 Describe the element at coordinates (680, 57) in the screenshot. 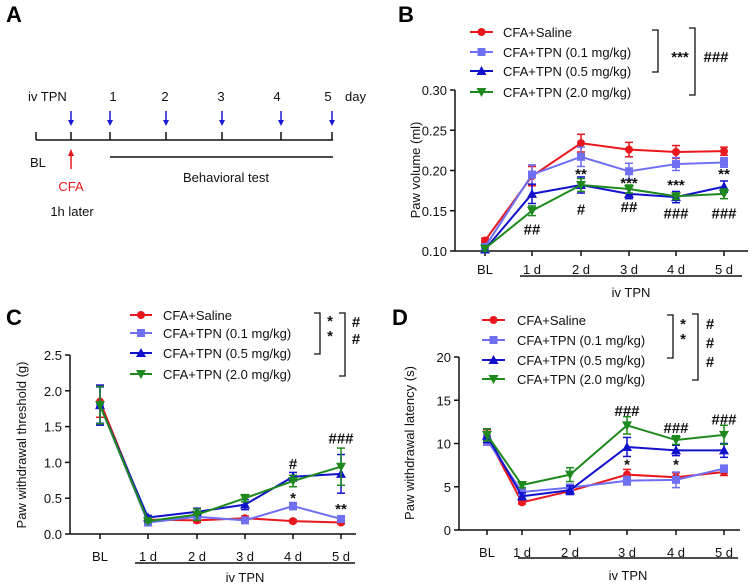

I see `bracket-label: ***` at that location.